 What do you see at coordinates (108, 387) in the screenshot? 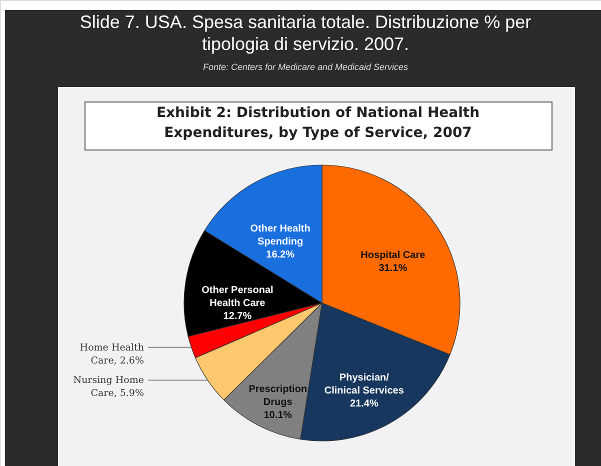
I see `slice-label: Nursing Home Care, 5.9%` at bounding box center [108, 387].